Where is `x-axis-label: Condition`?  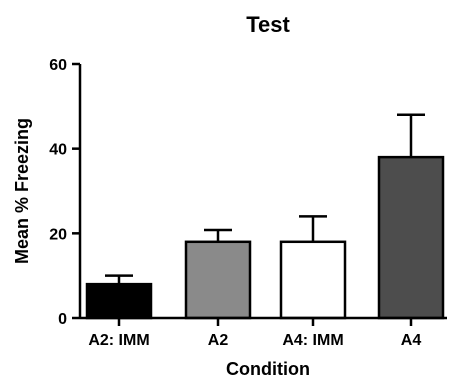 x-axis-label: Condition is located at coordinates (268, 369).